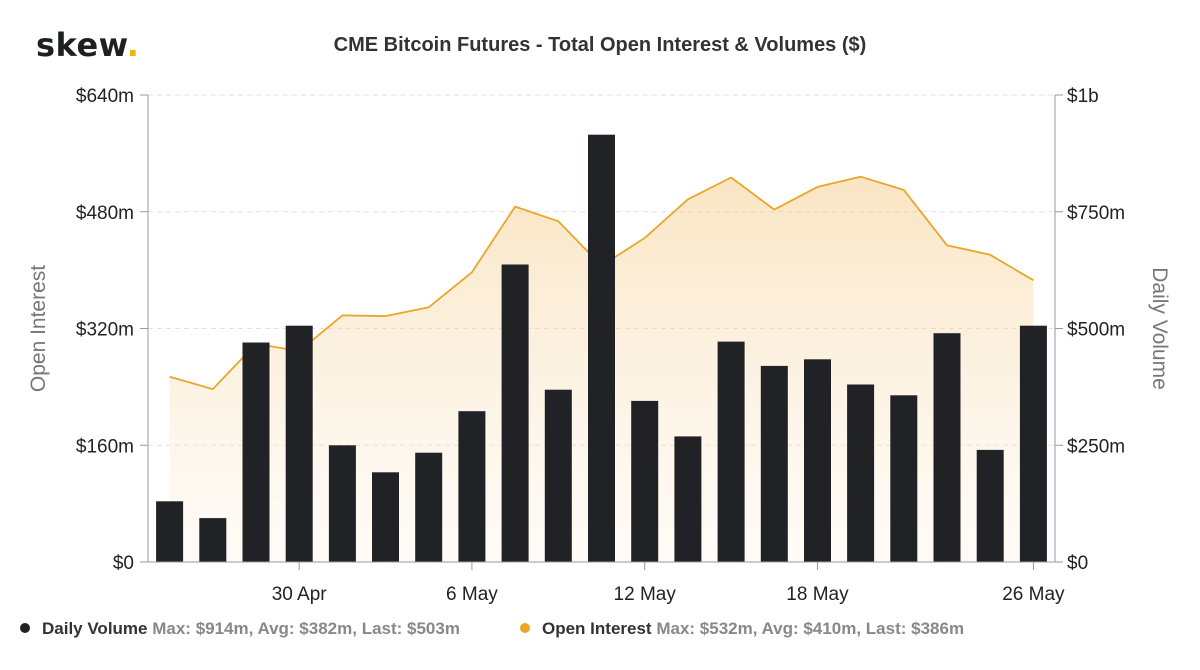 The width and height of the screenshot is (1200, 670). Describe the element at coordinates (88, 45) in the screenshot. I see `skew-logo: skew.` at that location.